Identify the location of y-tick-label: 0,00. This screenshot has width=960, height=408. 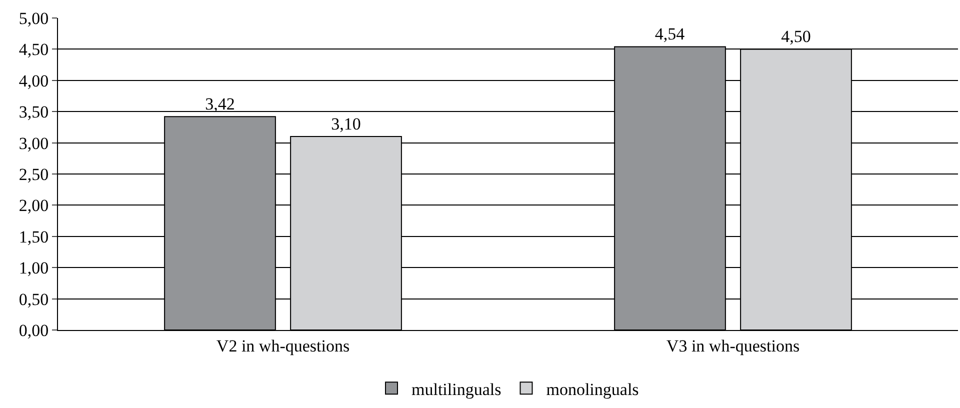
(33, 330).